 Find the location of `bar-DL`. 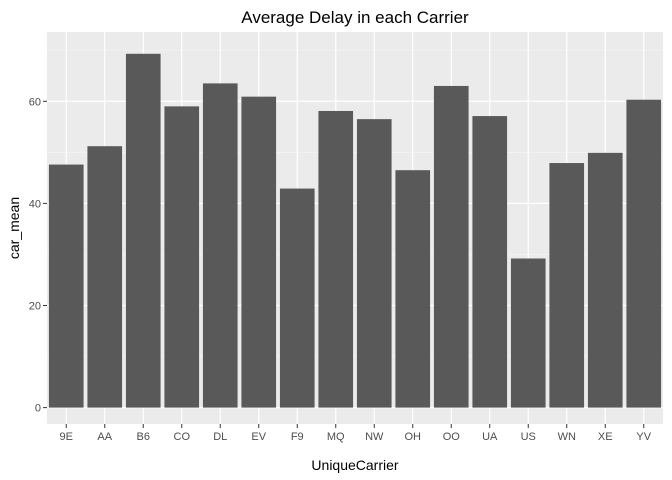

bar-DL is located at coordinates (220, 245).